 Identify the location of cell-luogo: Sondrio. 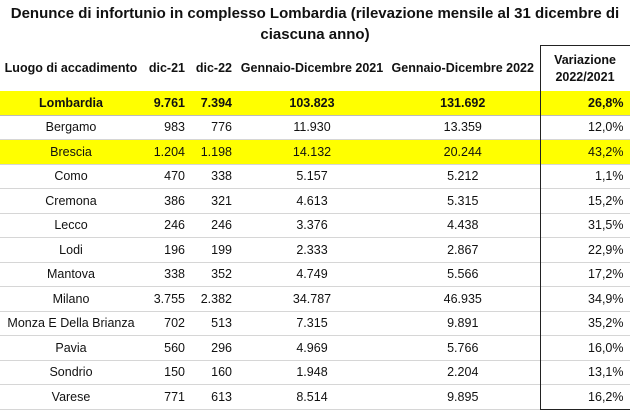
(71, 372).